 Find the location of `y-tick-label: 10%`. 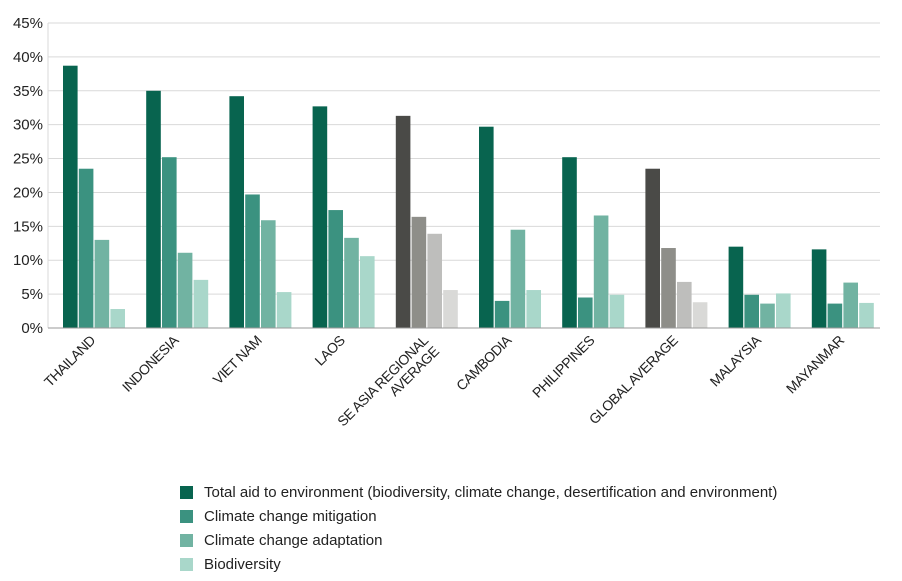

y-tick-label: 10% is located at coordinates (28, 260).